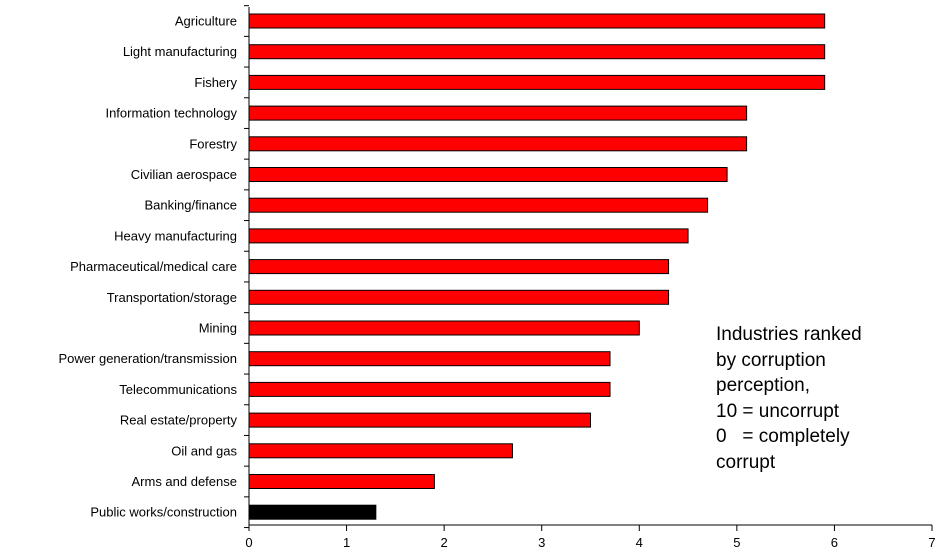 This screenshot has height=559, width=937. Describe the element at coordinates (312, 512) in the screenshot. I see `bar-public-works-construction` at that location.